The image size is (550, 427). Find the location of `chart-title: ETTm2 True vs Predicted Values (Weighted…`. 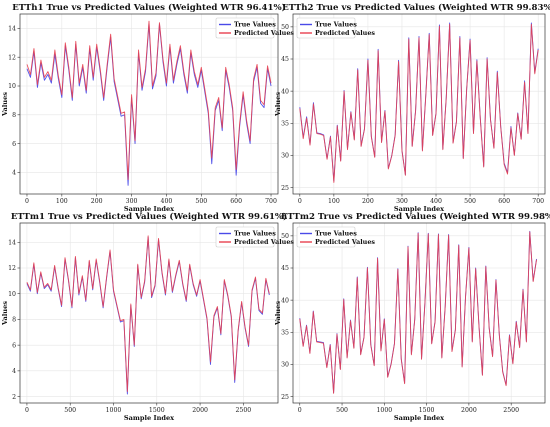

chart-title: ETTm2 True vs Predicted Values (Weighted… is located at coordinates (415, 216).